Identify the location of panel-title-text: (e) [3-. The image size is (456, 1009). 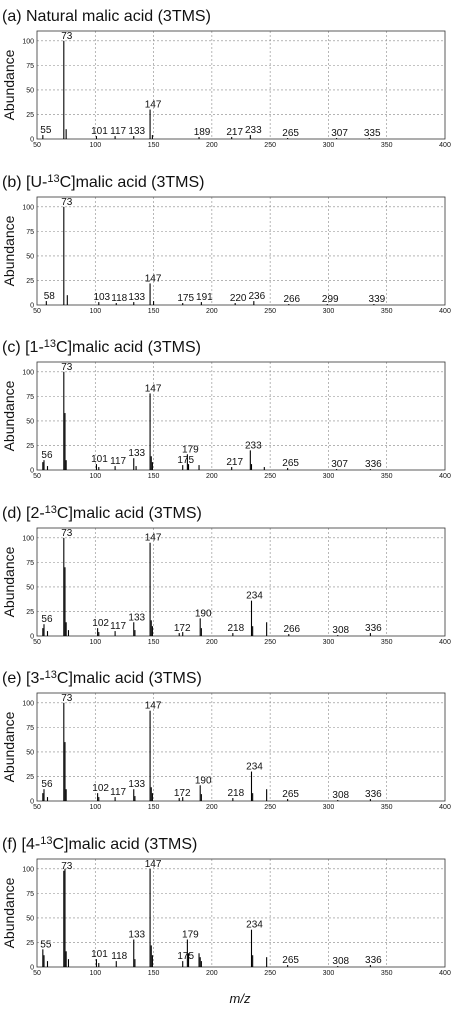
(23, 678).